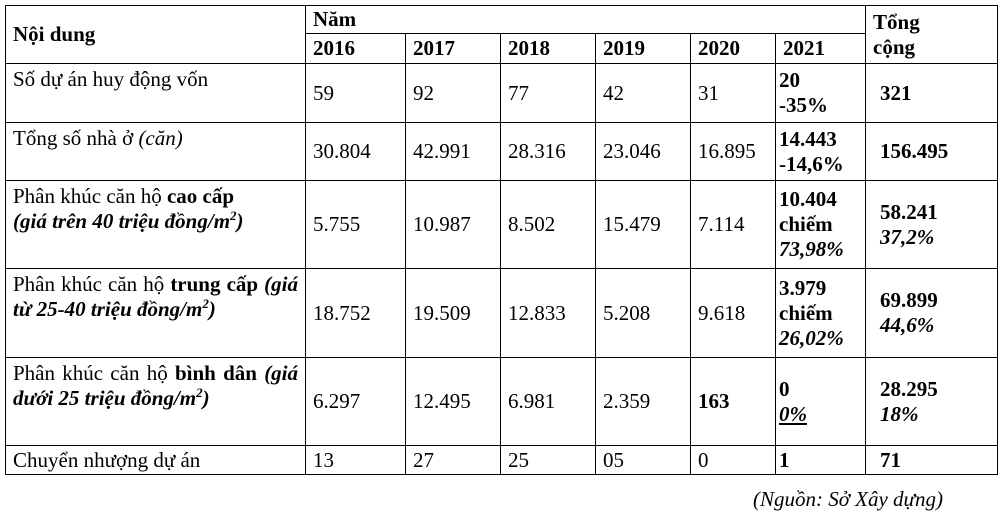  What do you see at coordinates (453, 151) in the screenshot?
I see `cell: 42.991` at bounding box center [453, 151].